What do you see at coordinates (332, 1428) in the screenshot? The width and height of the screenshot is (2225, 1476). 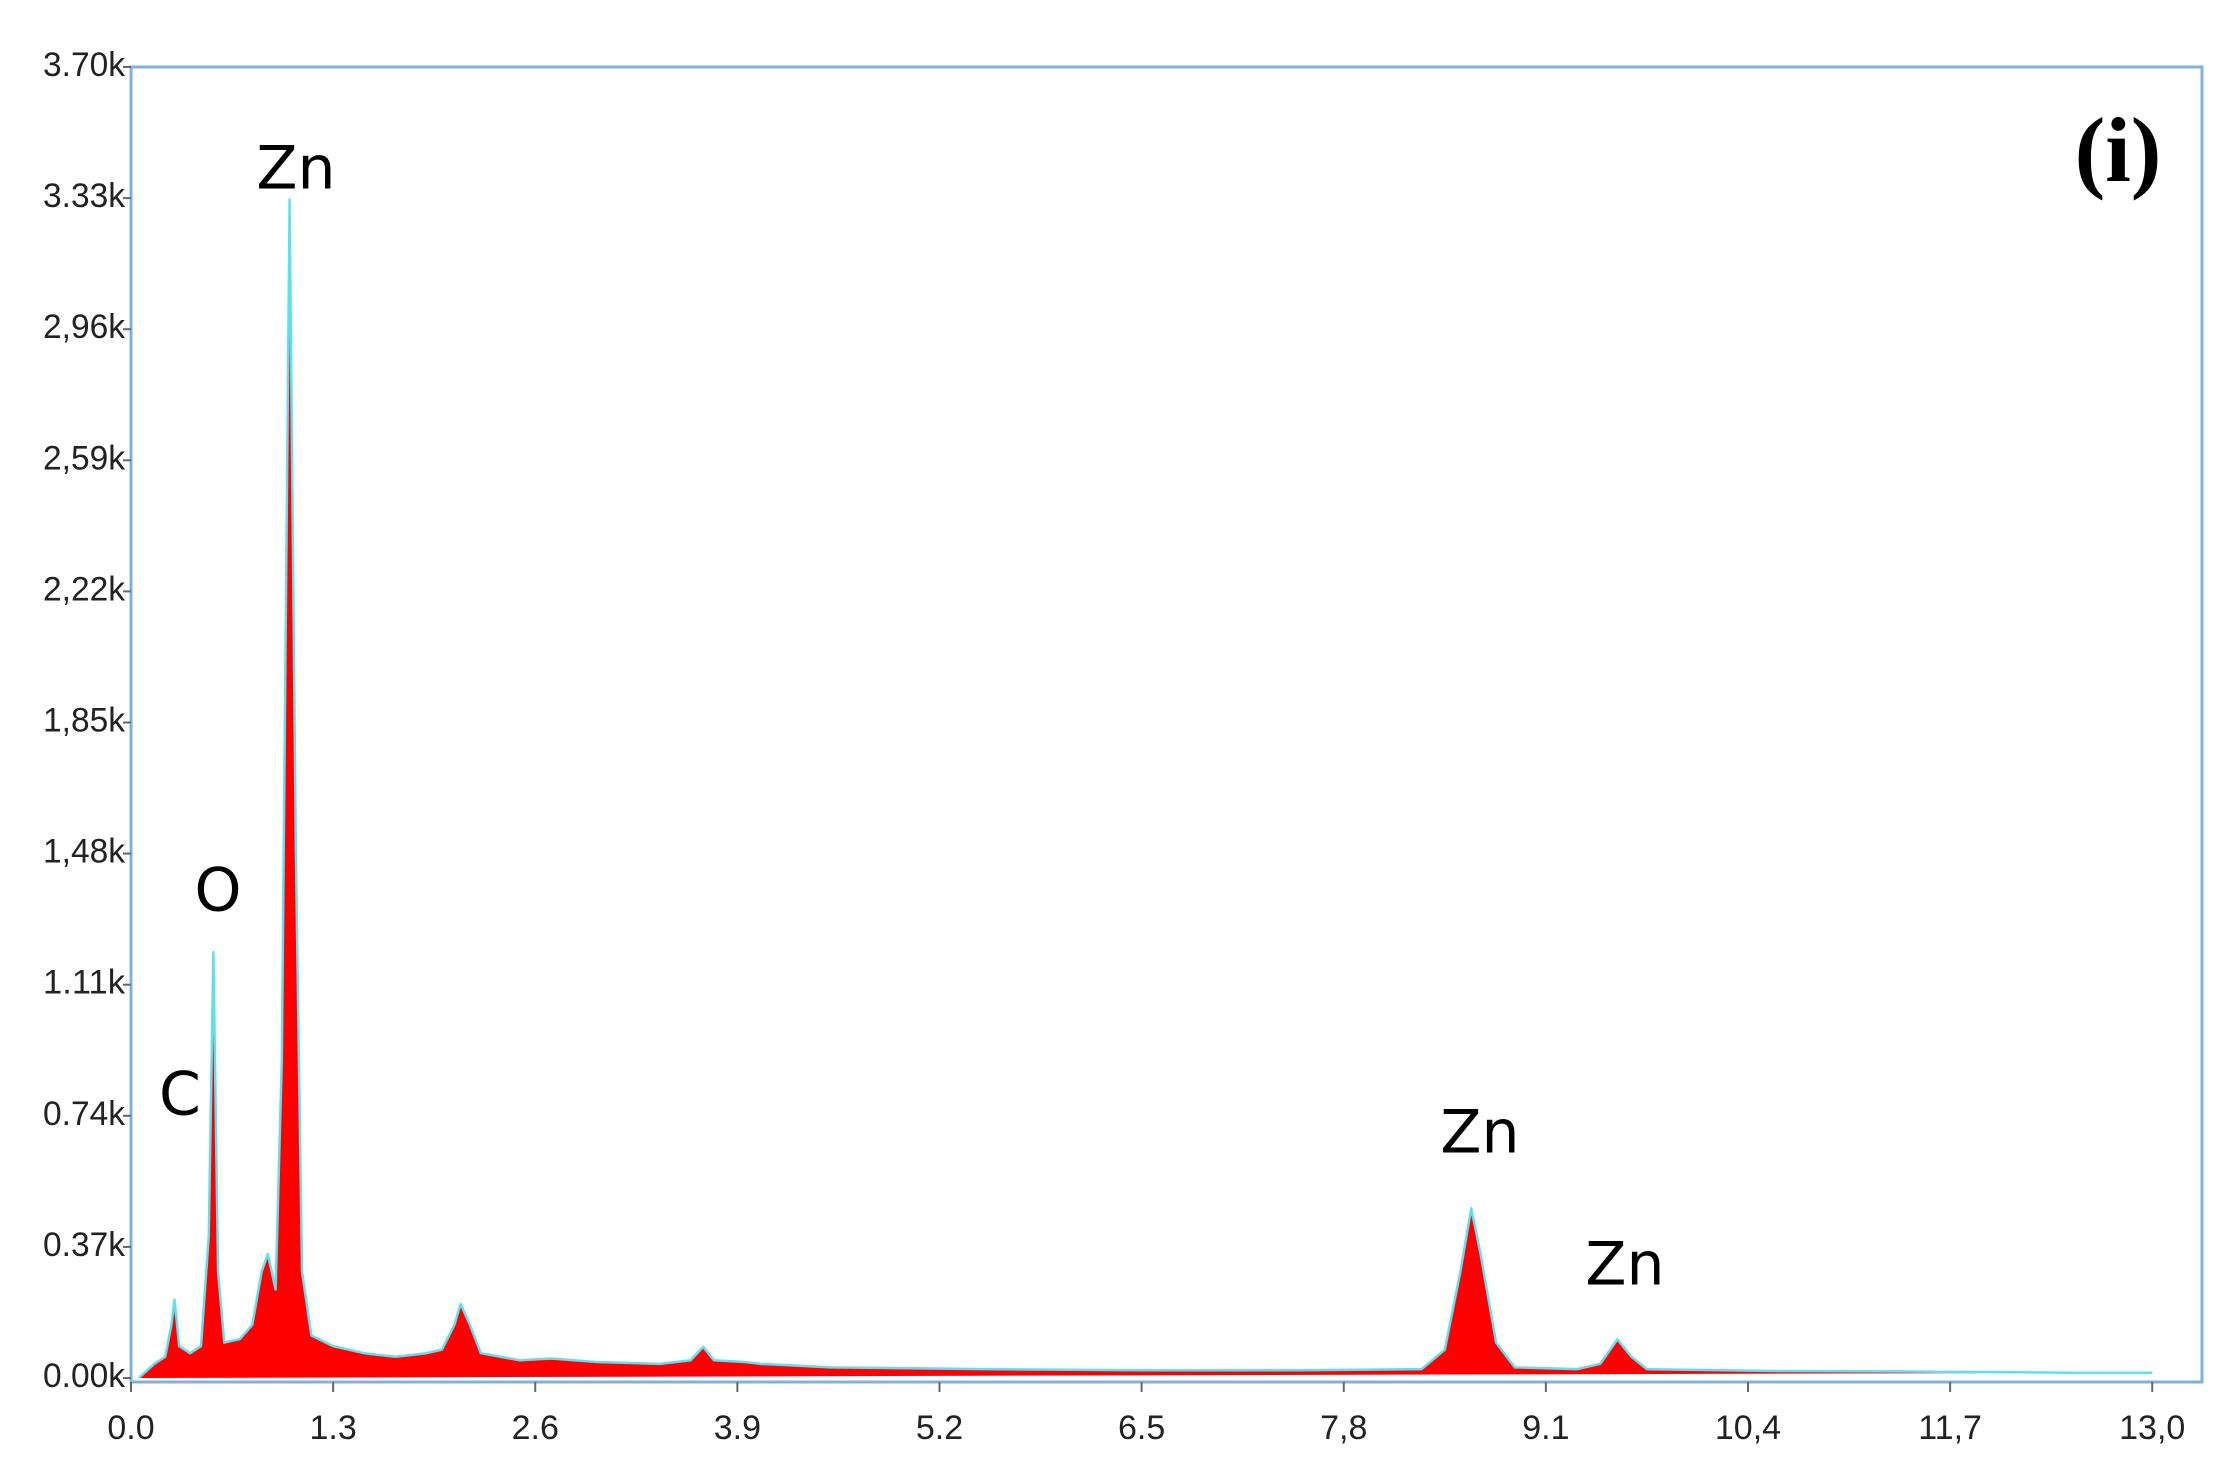 I see `x-tick-label: 1.3` at bounding box center [332, 1428].